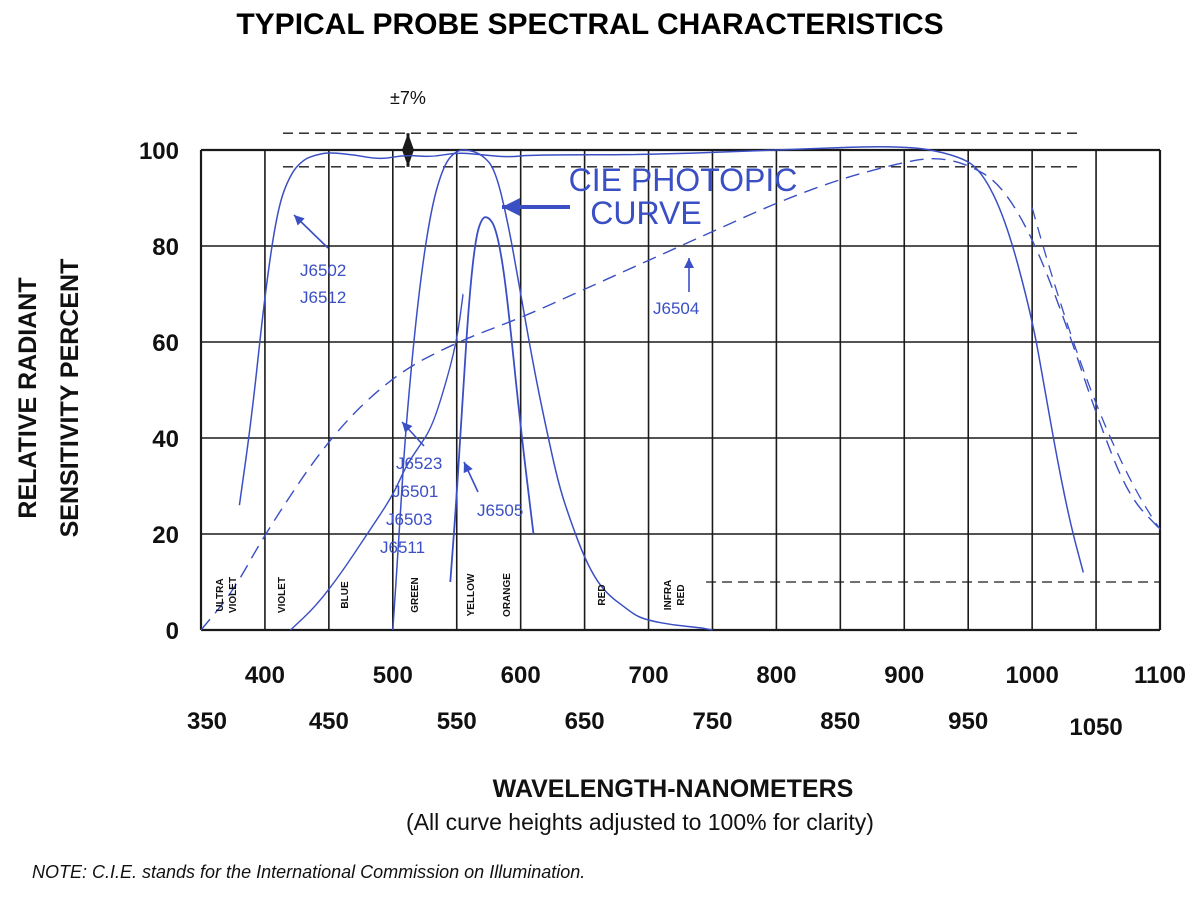  Describe the element at coordinates (408, 158) in the screenshot. I see `tolerance-arrow-down` at that location.